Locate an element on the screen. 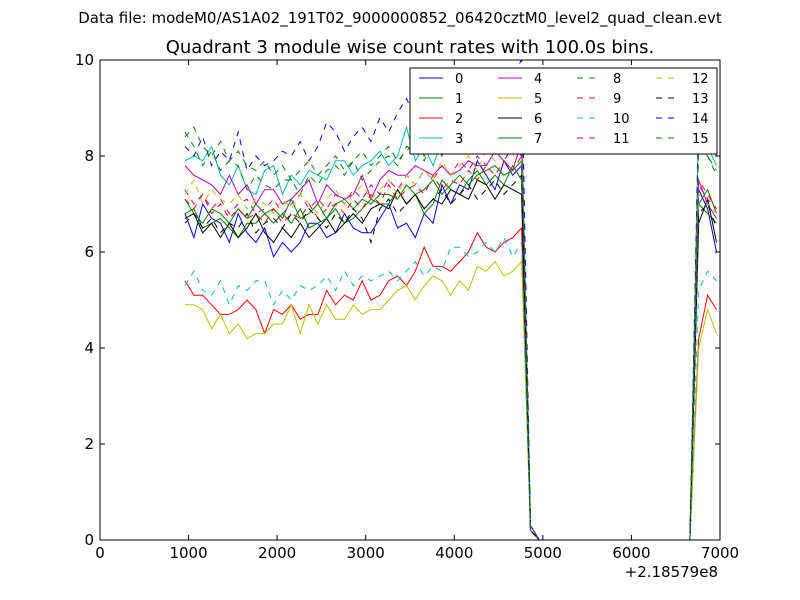 The width and height of the screenshot is (800, 600). legend-label-0: 0 is located at coordinates (459, 79).